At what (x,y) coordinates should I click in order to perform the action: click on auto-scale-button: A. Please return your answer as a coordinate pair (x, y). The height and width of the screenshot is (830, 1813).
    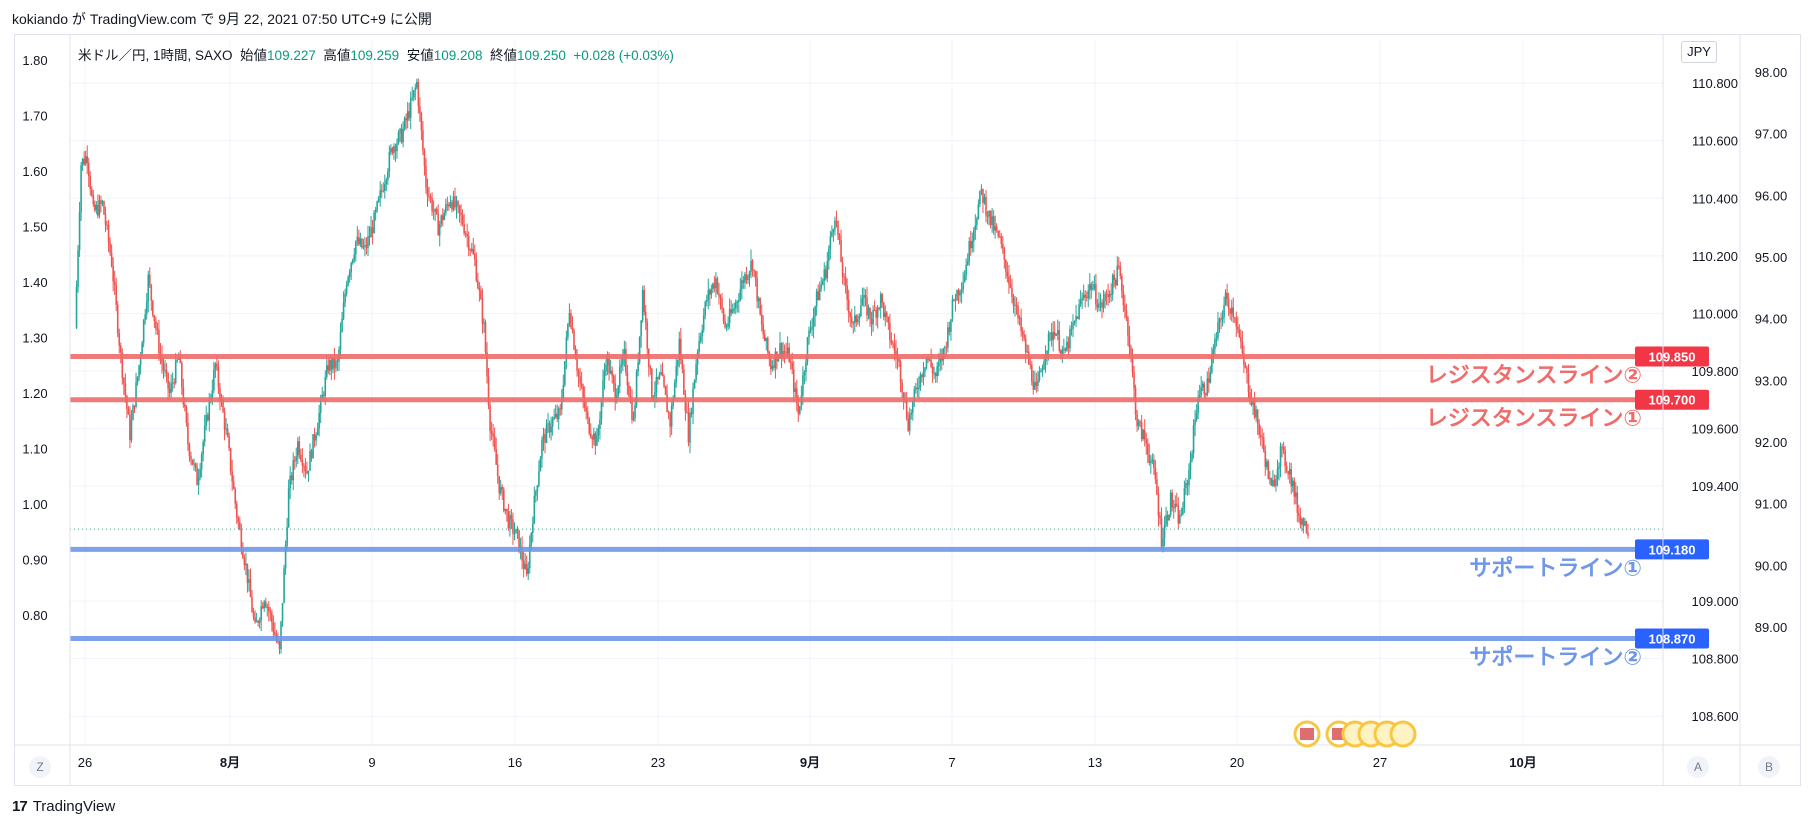
    Looking at the image, I should click on (1698, 767).